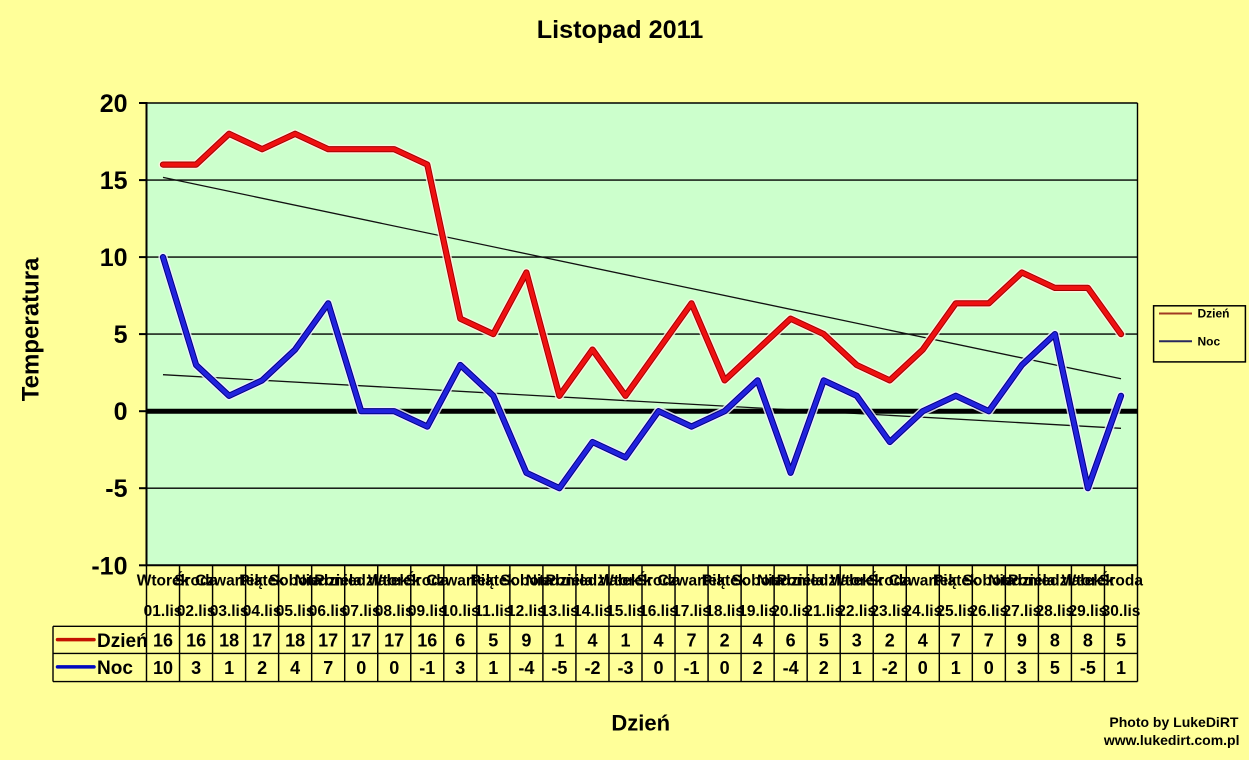 The height and width of the screenshot is (760, 1249). Describe the element at coordinates (1121, 611) in the screenshot. I see `svg-text: 30.lis` at that location.